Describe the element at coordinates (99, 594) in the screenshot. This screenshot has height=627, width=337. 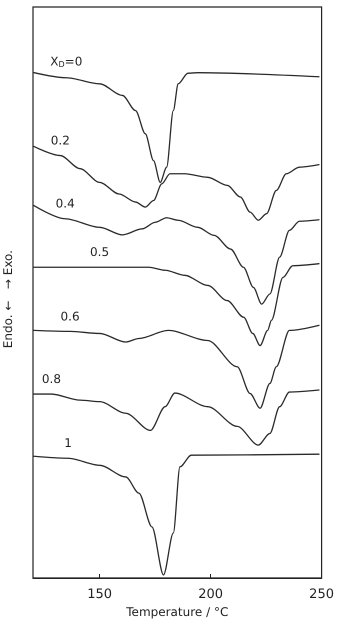
I see `x-tick-label: 150` at that location.